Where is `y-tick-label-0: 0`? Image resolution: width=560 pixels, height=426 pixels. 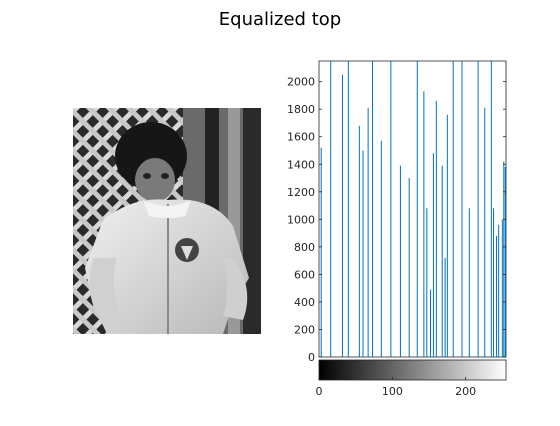 y-tick-label-0: 0 is located at coordinates (311, 357).